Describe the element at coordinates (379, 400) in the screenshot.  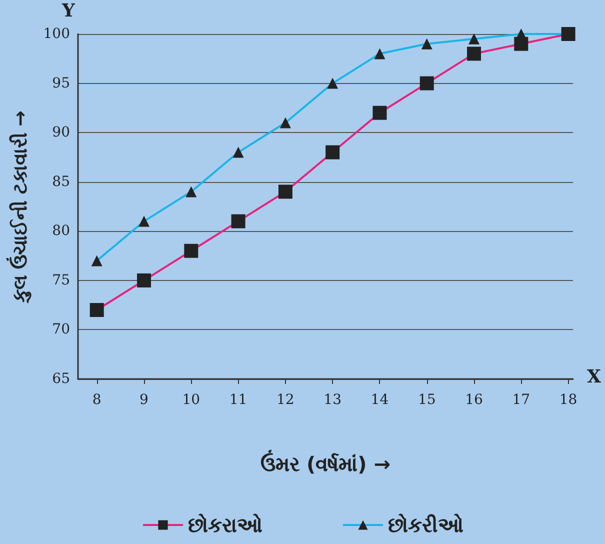
I see `x-tick-label: 14` at that location.